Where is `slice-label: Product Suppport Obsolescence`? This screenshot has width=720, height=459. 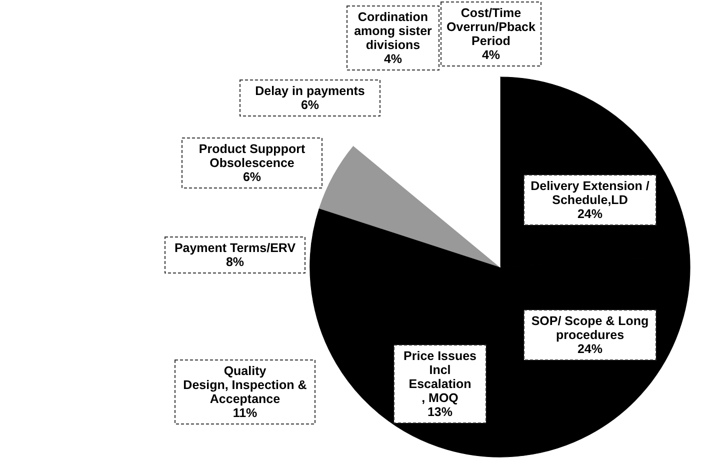
slice-label: Product Suppport Obsolescence is located at coordinates (252, 156).